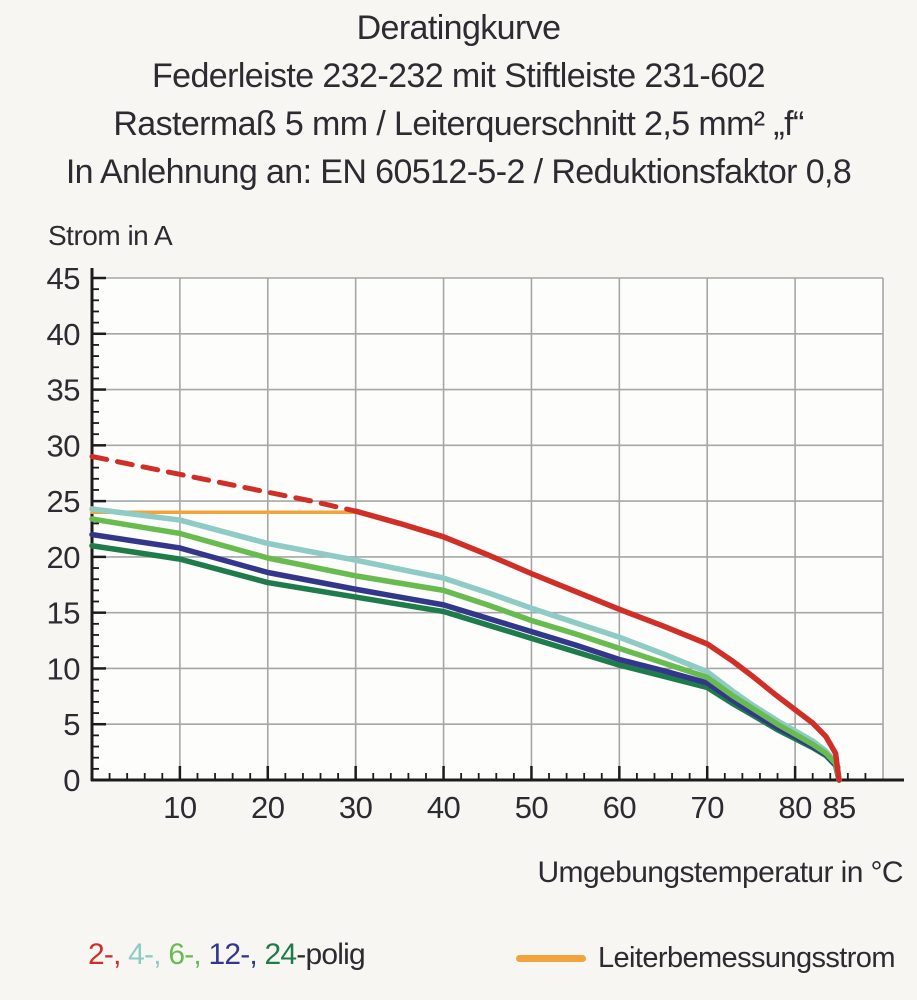 Image resolution: width=917 pixels, height=1000 pixels. I want to click on poles-legend-item: 24, so click(281, 954).